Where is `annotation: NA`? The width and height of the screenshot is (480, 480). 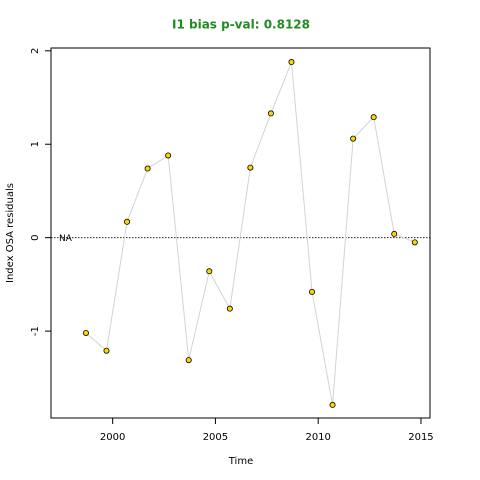 annotation: NA is located at coordinates (66, 239).